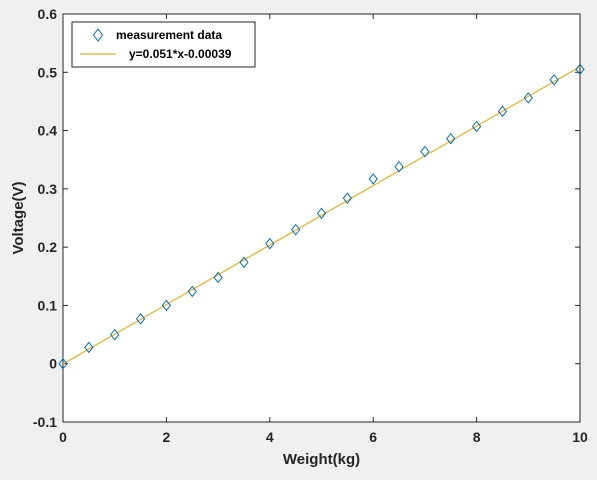 The width and height of the screenshot is (597, 480). I want to click on x-tick-label: 8, so click(477, 437).